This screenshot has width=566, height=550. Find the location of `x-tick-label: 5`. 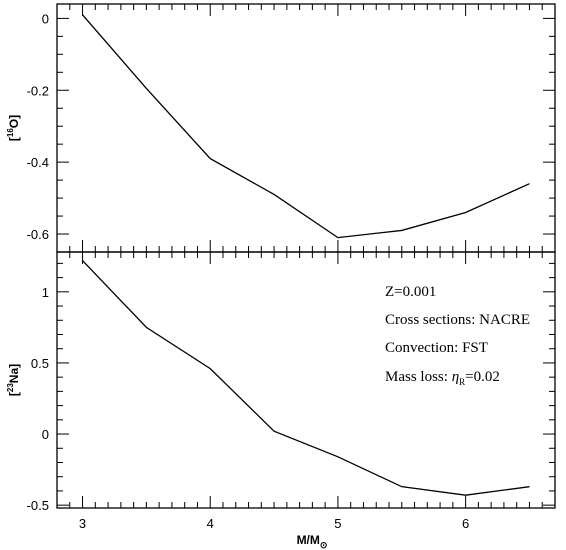

x-tick-label: 5 is located at coordinates (337, 523).